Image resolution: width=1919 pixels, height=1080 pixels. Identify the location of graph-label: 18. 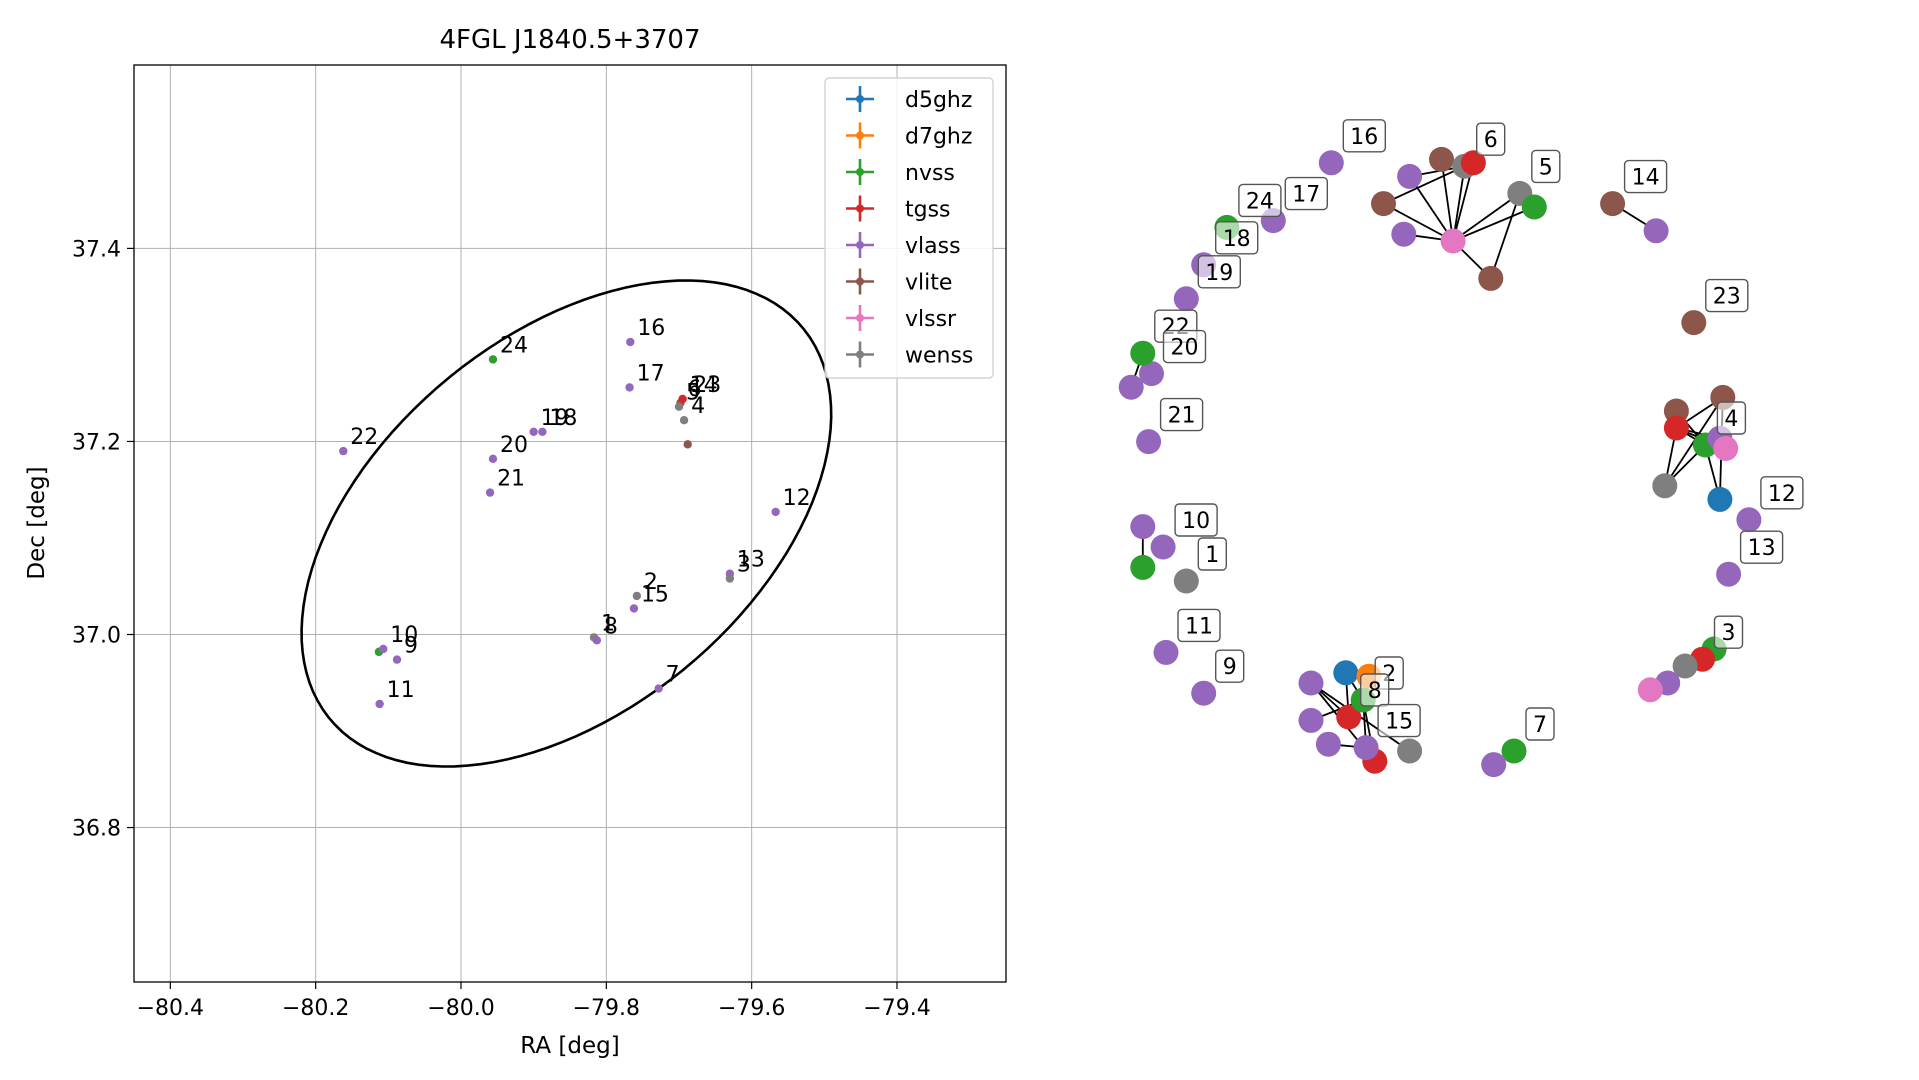
(1236, 238).